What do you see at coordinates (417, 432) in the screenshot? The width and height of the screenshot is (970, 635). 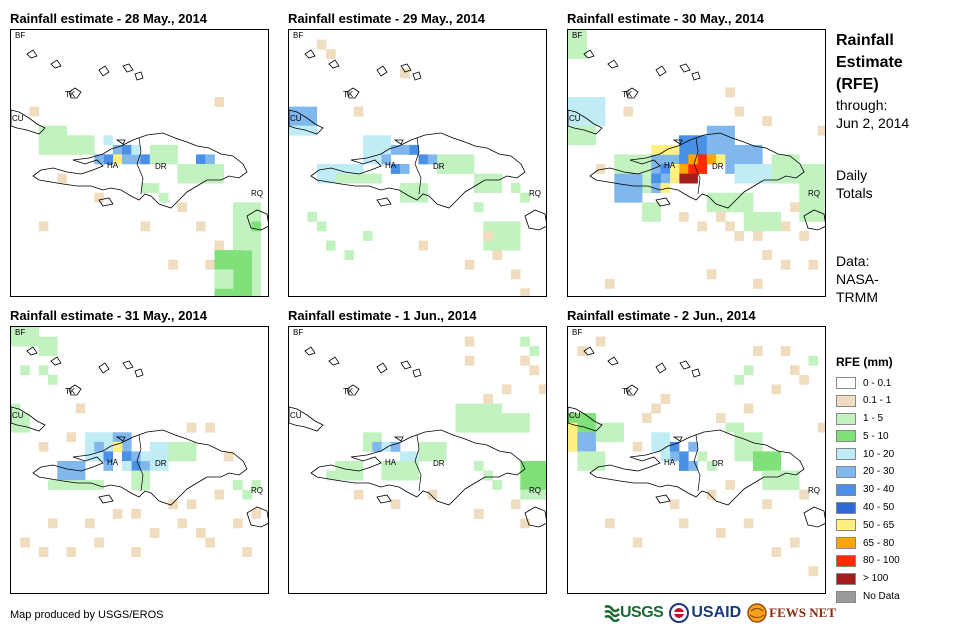 I see `map-canvas` at bounding box center [417, 432].